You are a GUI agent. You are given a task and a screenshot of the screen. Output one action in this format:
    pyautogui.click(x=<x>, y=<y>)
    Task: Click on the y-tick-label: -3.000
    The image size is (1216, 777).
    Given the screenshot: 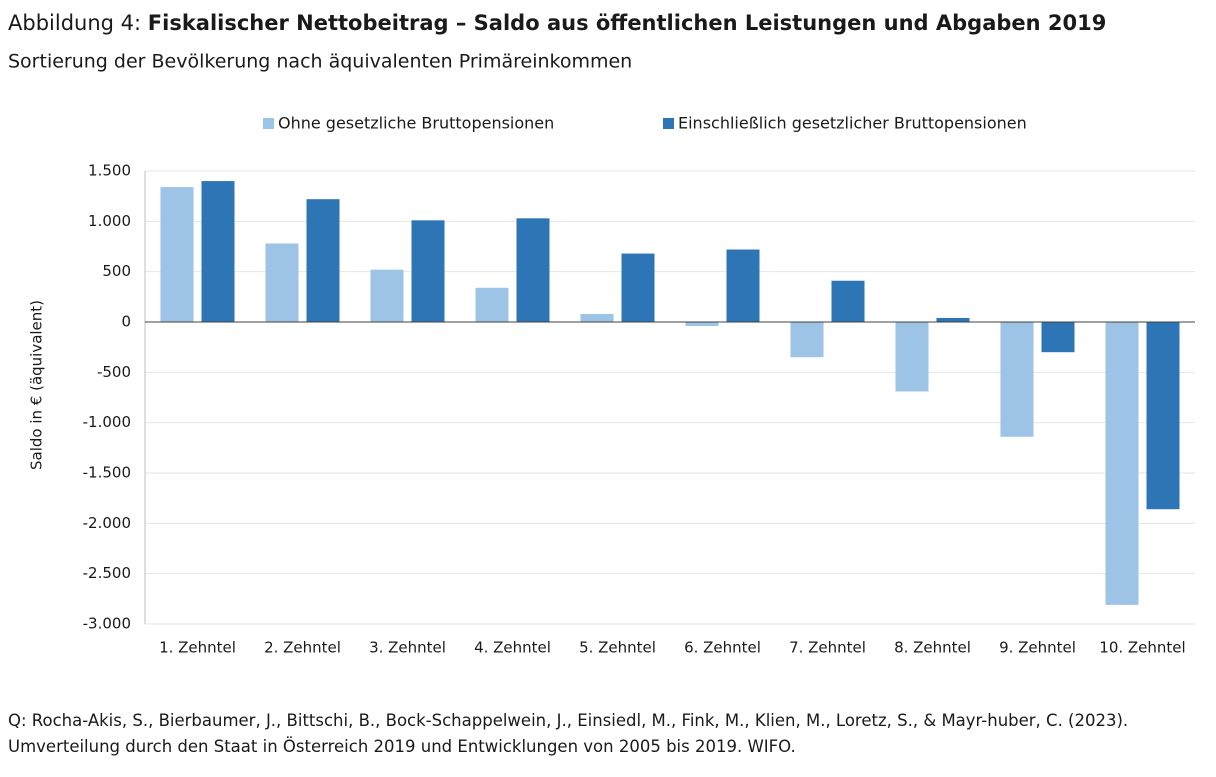 What is the action you would take?
    pyautogui.click(x=107, y=624)
    